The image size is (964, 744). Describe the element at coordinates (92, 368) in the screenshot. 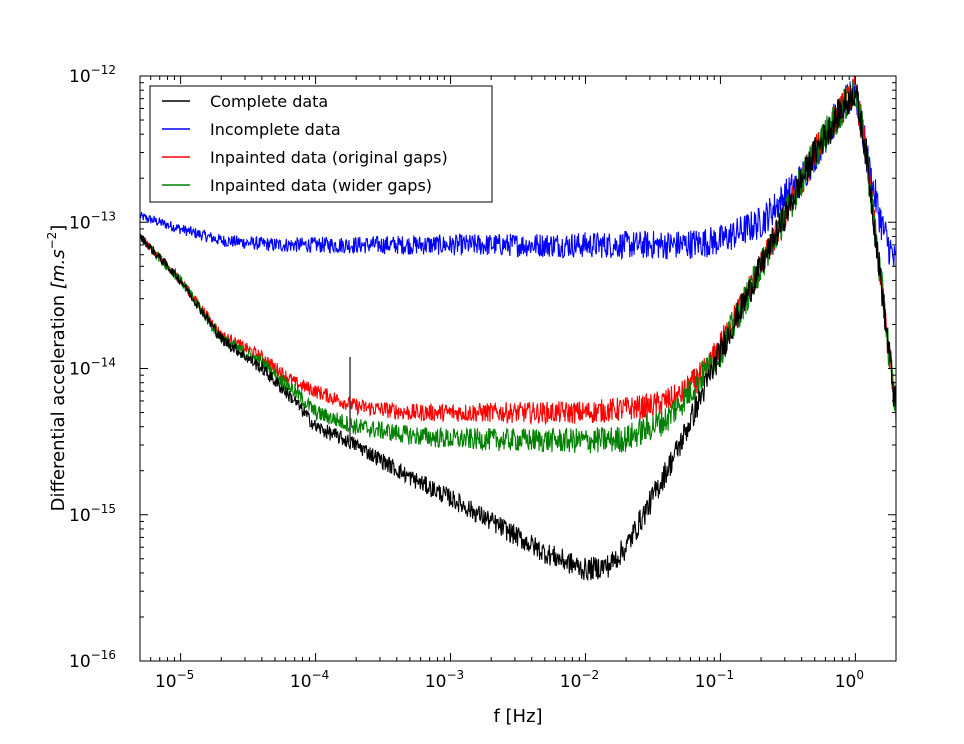

I see `y-tick-label: 10−14` at that location.